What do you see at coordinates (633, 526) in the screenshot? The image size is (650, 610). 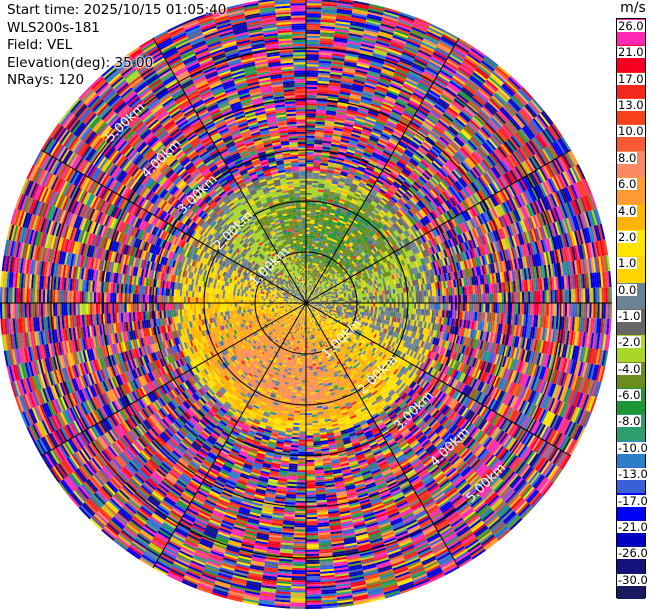 I see `colorbar-tick: -21.0` at bounding box center [633, 526].